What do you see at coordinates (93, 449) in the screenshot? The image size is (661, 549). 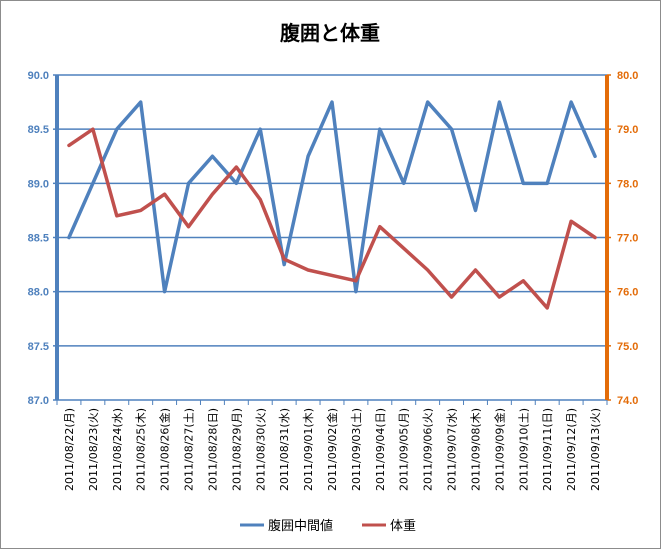 I see `x-tick-label: 2011/08/23(火)` at bounding box center [93, 449].